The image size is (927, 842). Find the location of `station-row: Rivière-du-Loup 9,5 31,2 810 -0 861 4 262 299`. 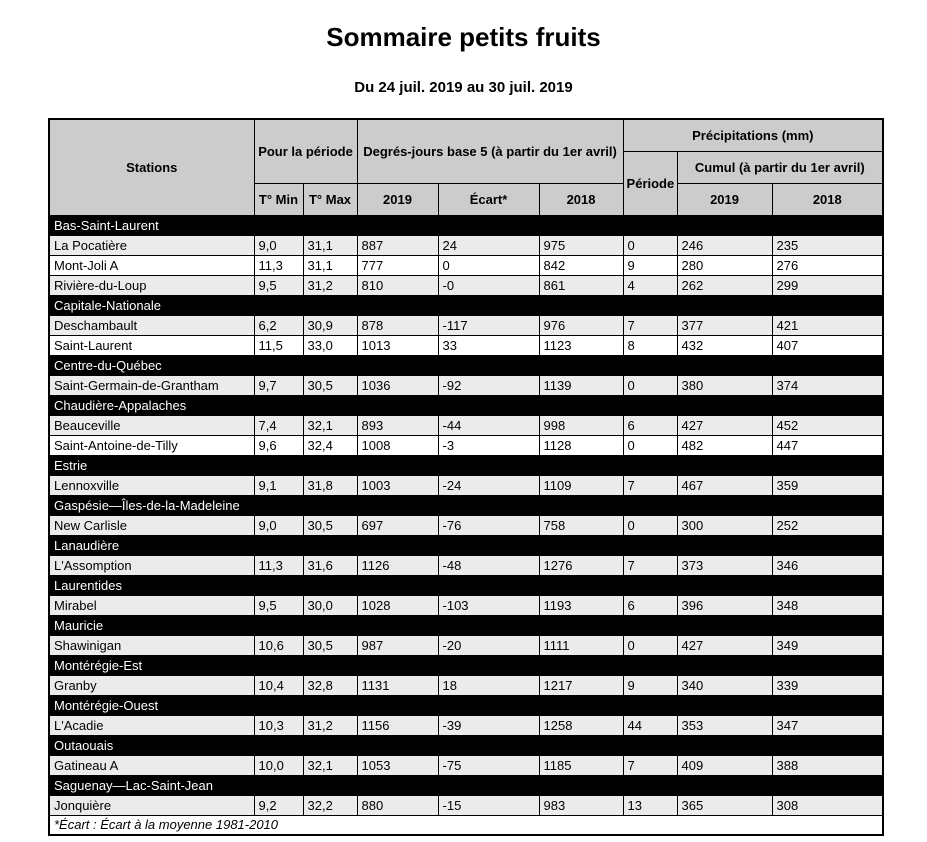

station-row: Rivière-du-Loup 9,5 31,2 810 -0 861 4 262 299 is located at coordinates (466, 285).